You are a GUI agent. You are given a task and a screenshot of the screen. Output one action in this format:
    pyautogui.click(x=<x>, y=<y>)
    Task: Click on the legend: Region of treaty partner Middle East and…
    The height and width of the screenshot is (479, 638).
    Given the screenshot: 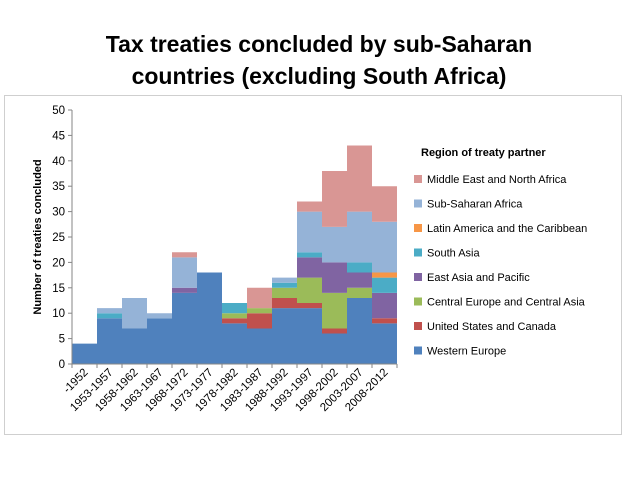 What is the action you would take?
    pyautogui.click(x=500, y=252)
    